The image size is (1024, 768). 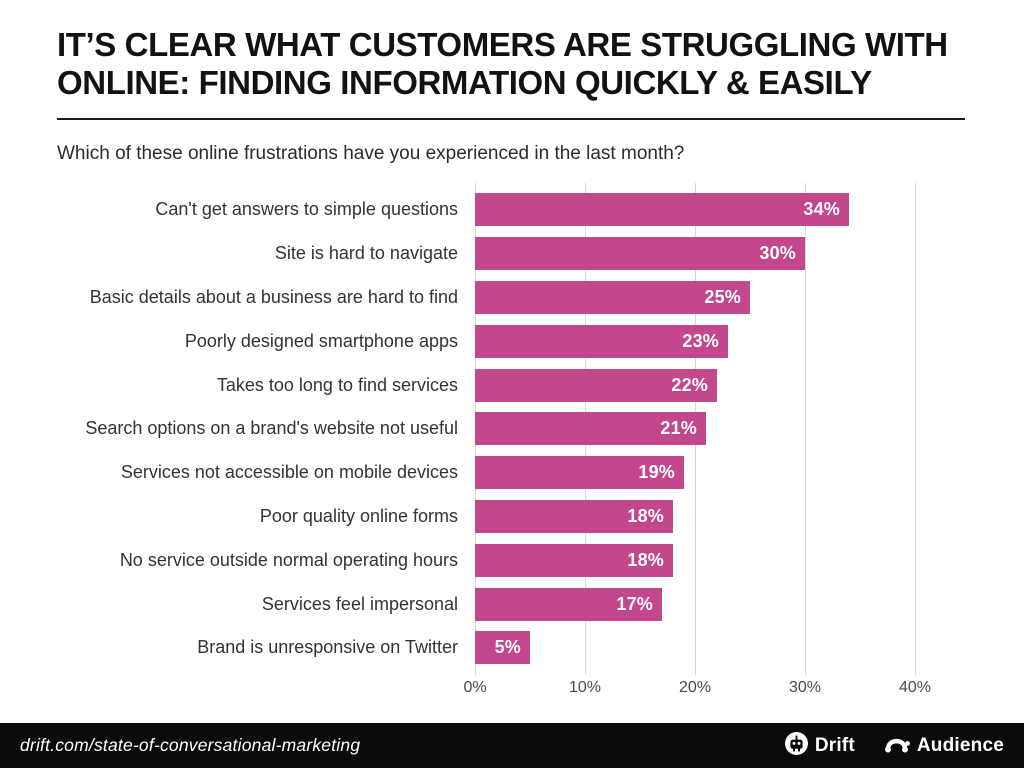 I want to click on bar-track: 22%, so click(x=695, y=385).